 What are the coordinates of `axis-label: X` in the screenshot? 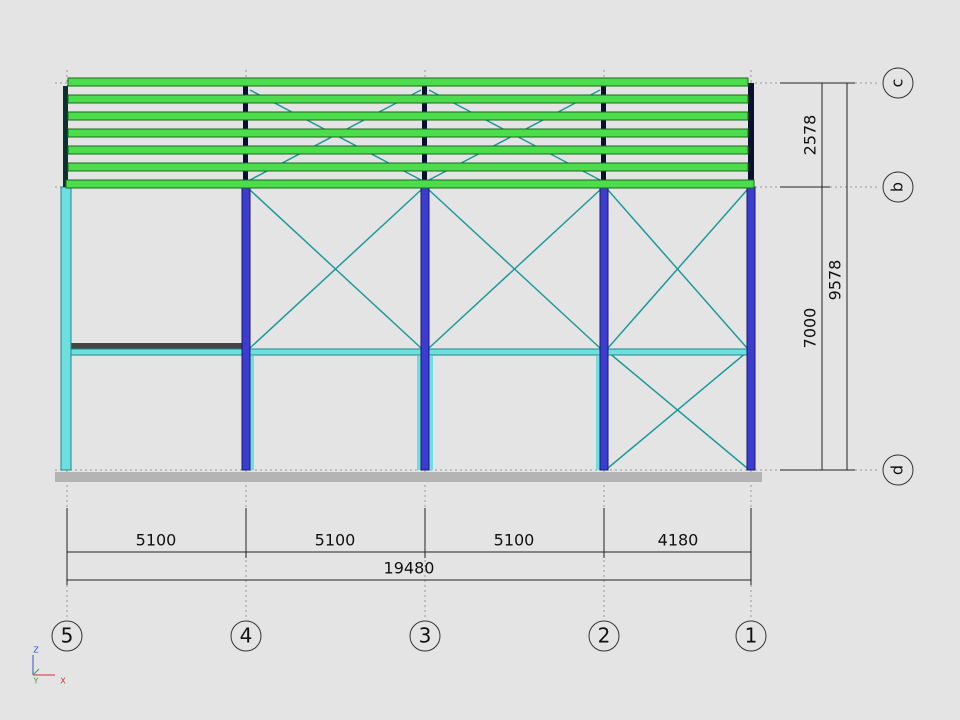 It's located at (63, 681).